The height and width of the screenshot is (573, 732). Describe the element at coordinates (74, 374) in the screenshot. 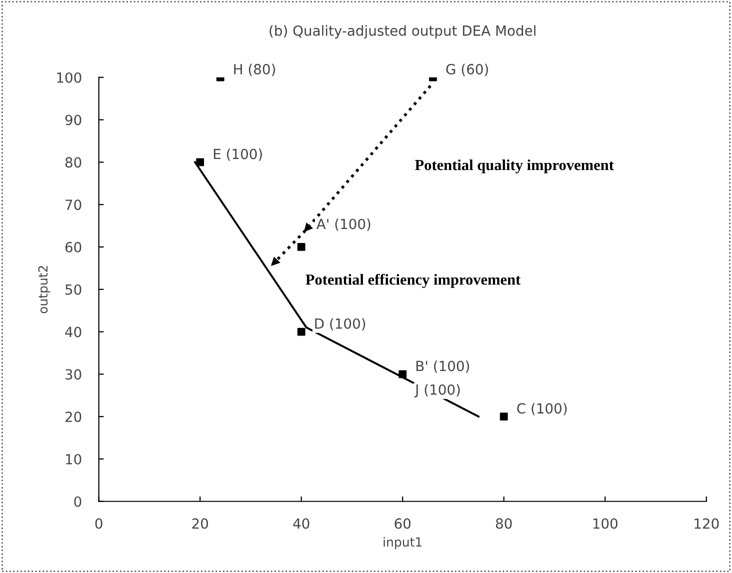

I see `y-tick-label: 30` at that location.